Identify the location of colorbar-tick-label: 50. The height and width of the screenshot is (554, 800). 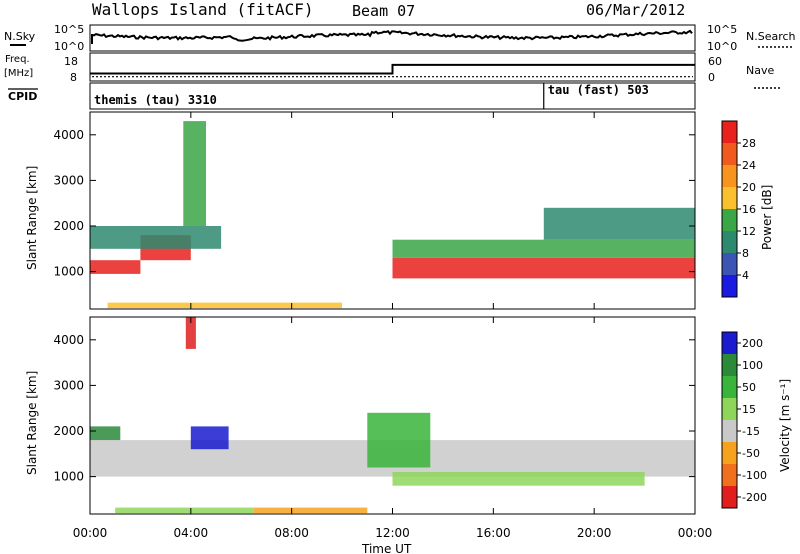
(749, 387).